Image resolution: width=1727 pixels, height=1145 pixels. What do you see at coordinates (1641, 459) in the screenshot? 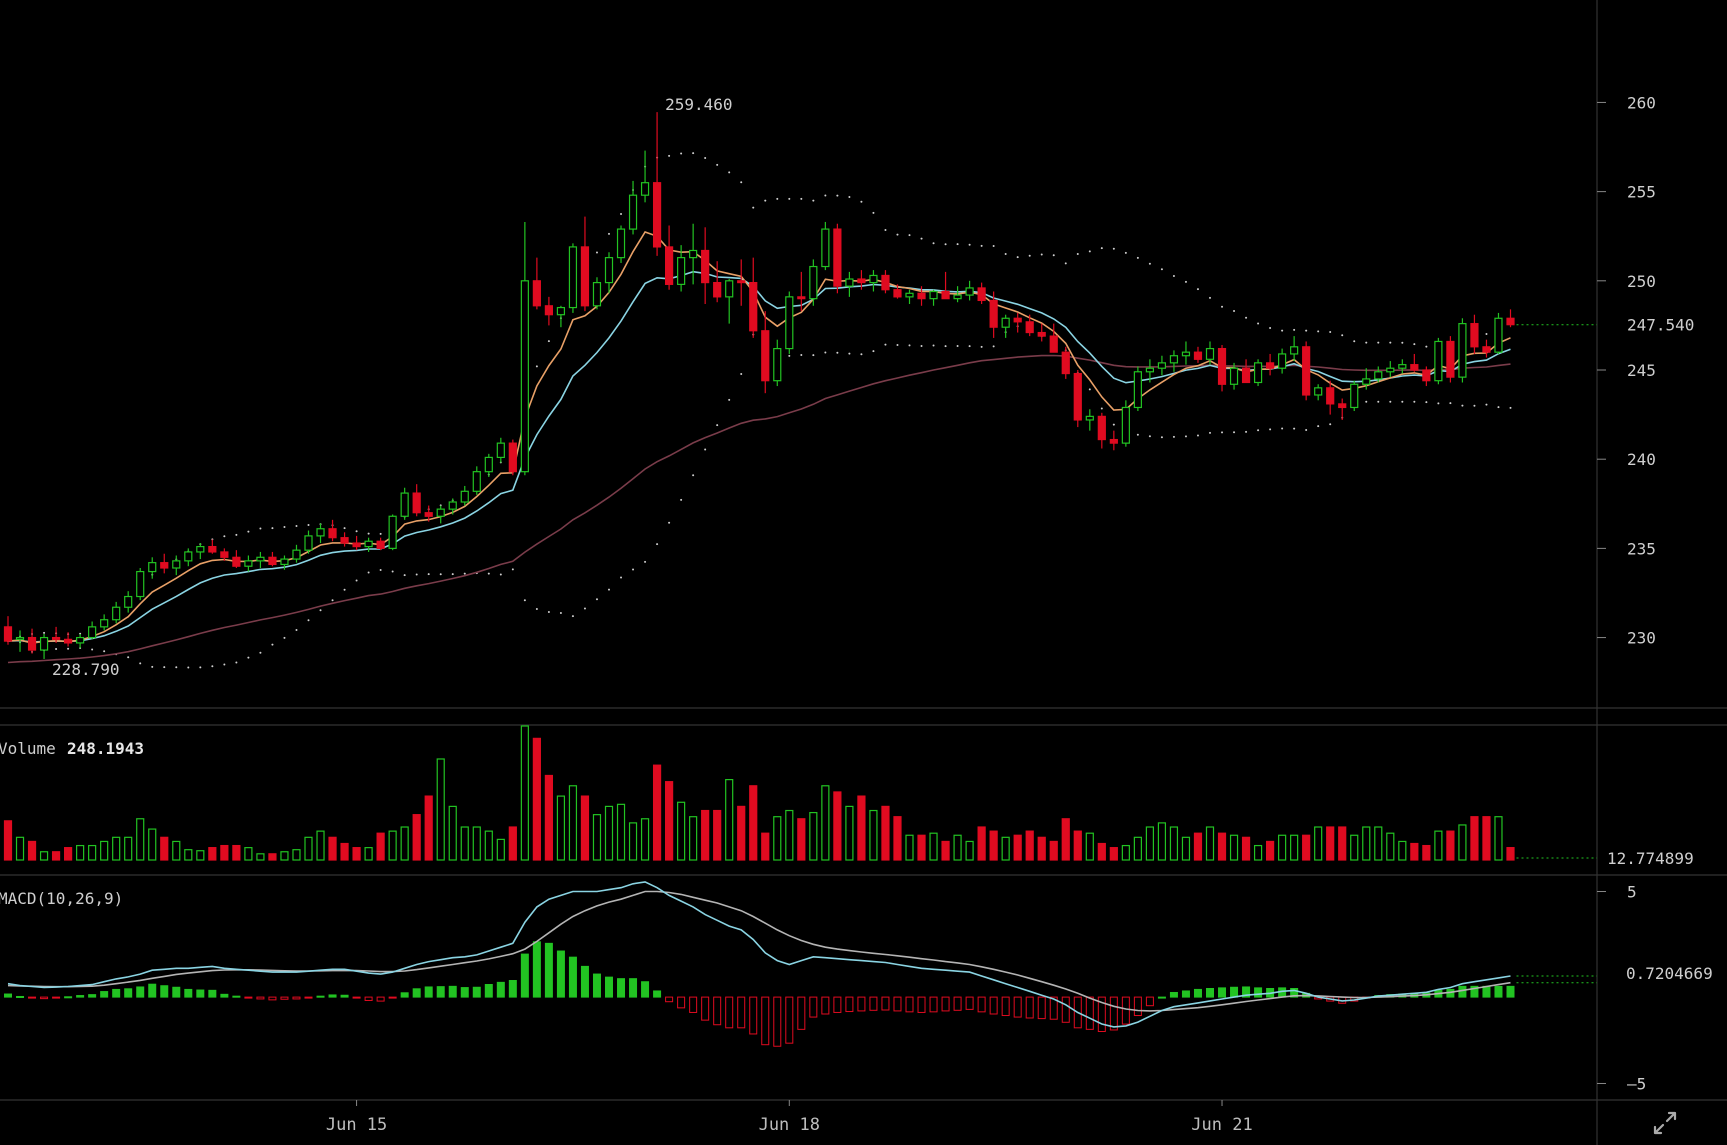
I see `price-tick-label: 240` at bounding box center [1641, 459].